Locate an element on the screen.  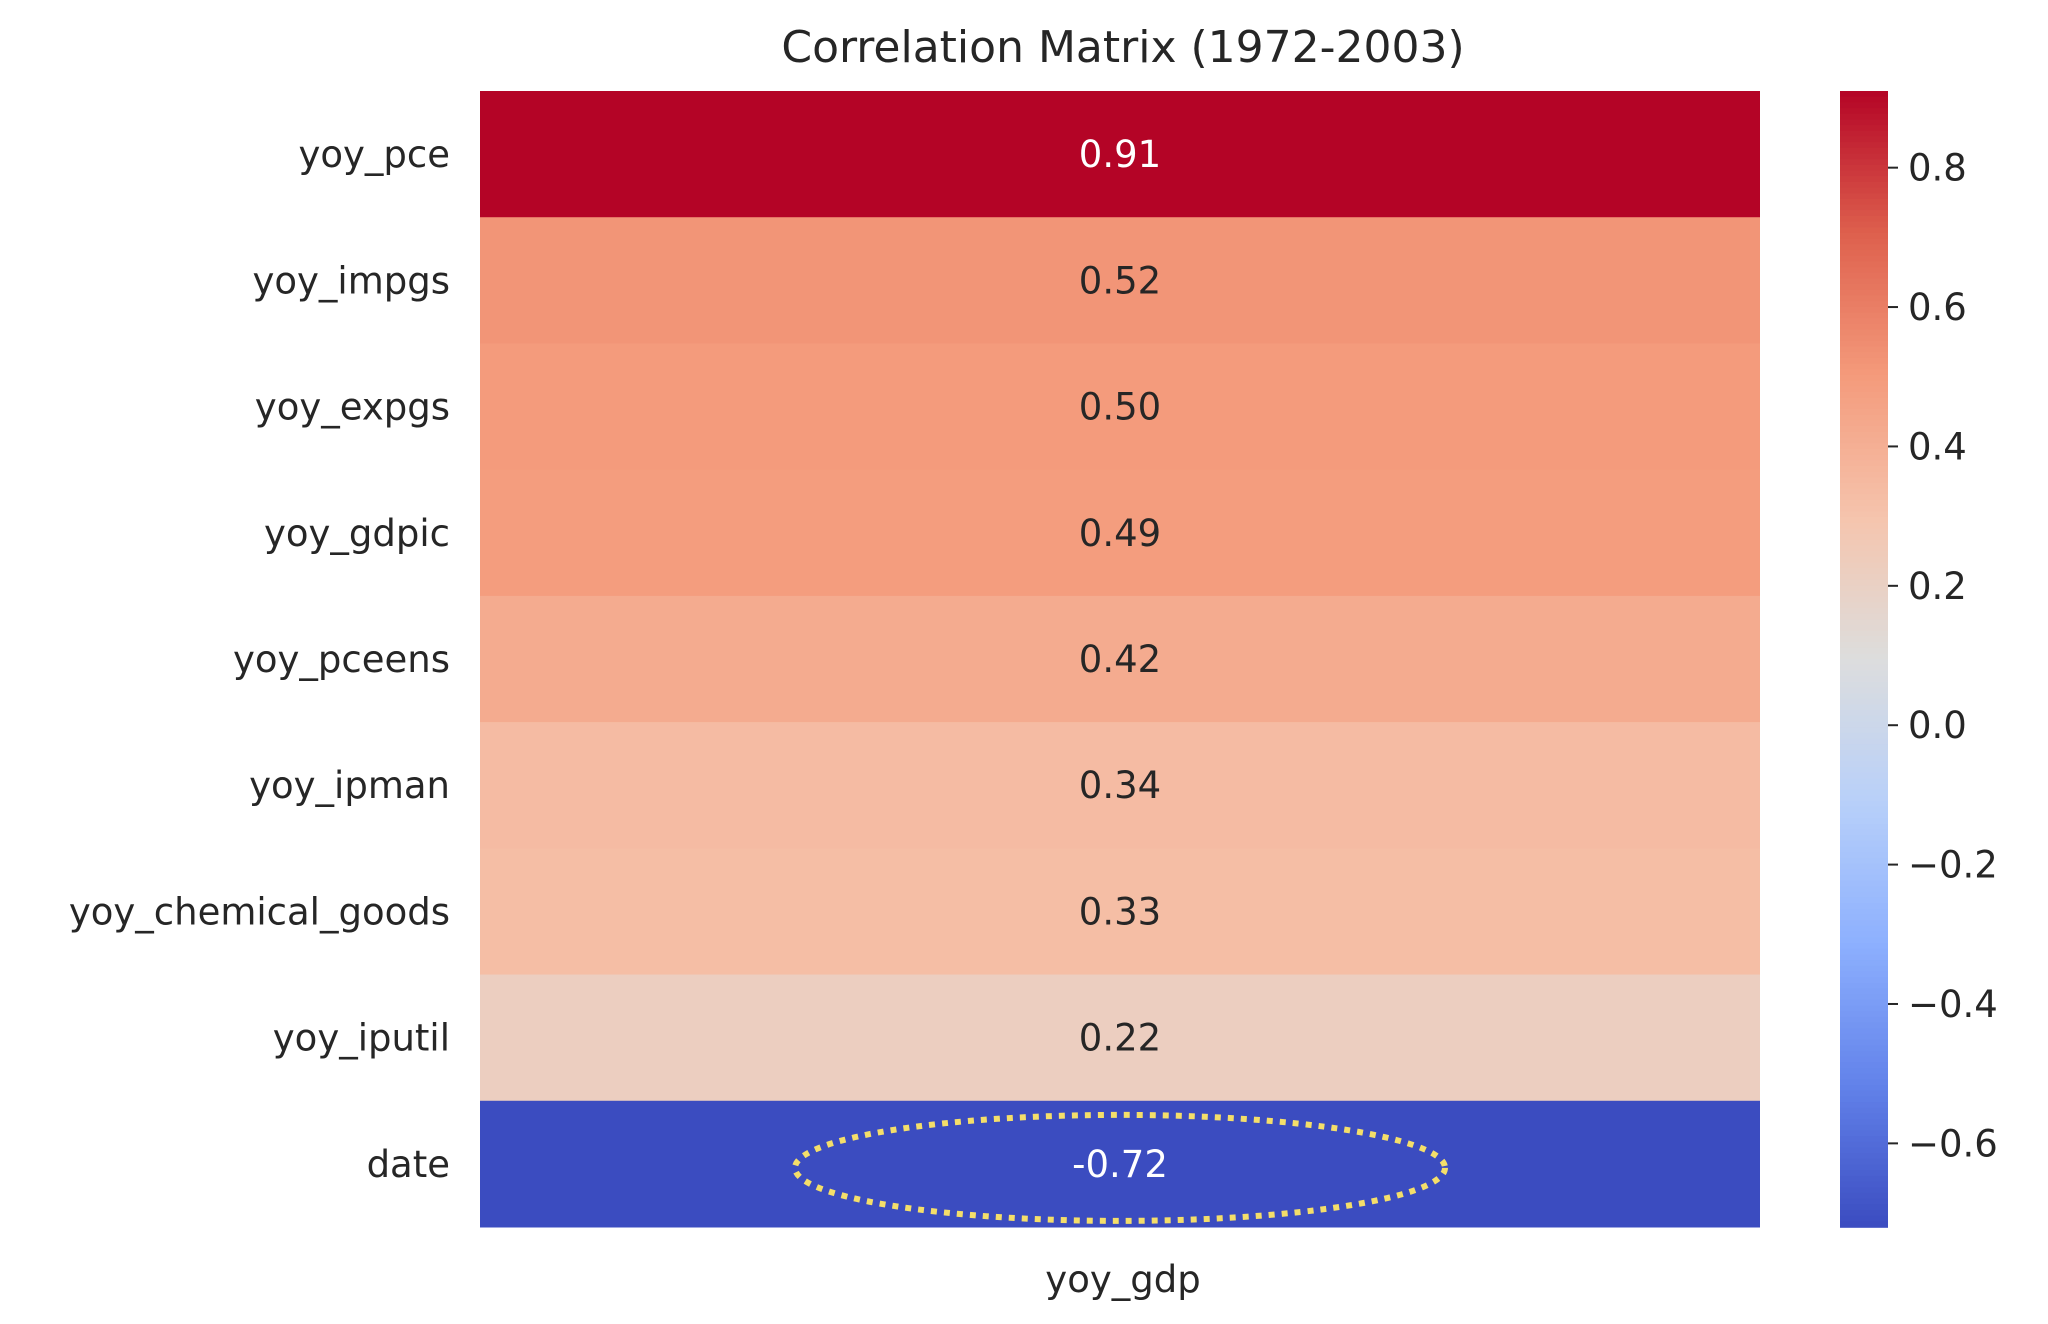
row-label: yoy_ipman is located at coordinates (349, 785).